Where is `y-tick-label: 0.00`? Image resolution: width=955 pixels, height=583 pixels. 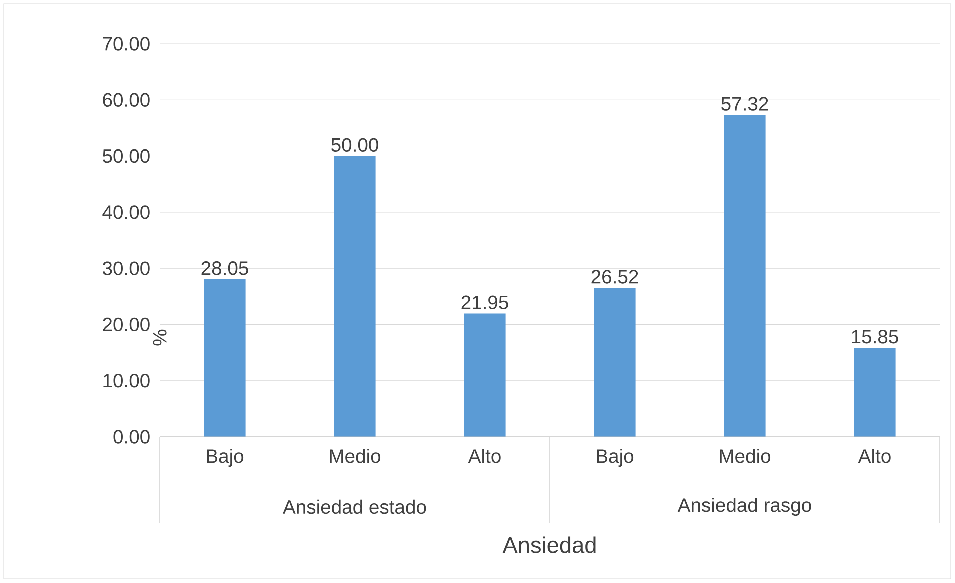
y-tick-label: 0.00 is located at coordinates (132, 437).